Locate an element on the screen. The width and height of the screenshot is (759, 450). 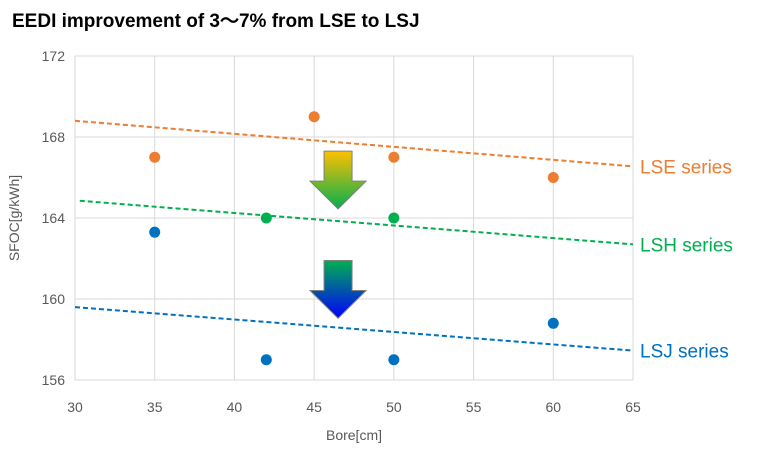
lse-trend-line is located at coordinates (354, 143).